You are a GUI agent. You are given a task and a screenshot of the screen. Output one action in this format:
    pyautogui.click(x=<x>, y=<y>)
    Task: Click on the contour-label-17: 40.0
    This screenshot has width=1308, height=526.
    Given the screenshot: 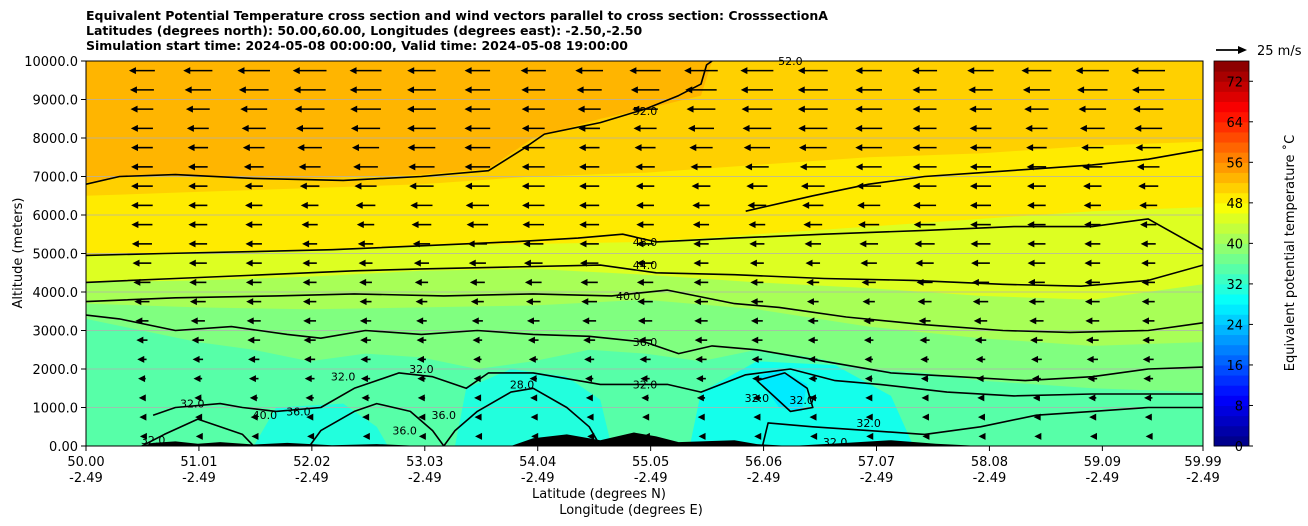 What is the action you would take?
    pyautogui.click(x=265, y=415)
    